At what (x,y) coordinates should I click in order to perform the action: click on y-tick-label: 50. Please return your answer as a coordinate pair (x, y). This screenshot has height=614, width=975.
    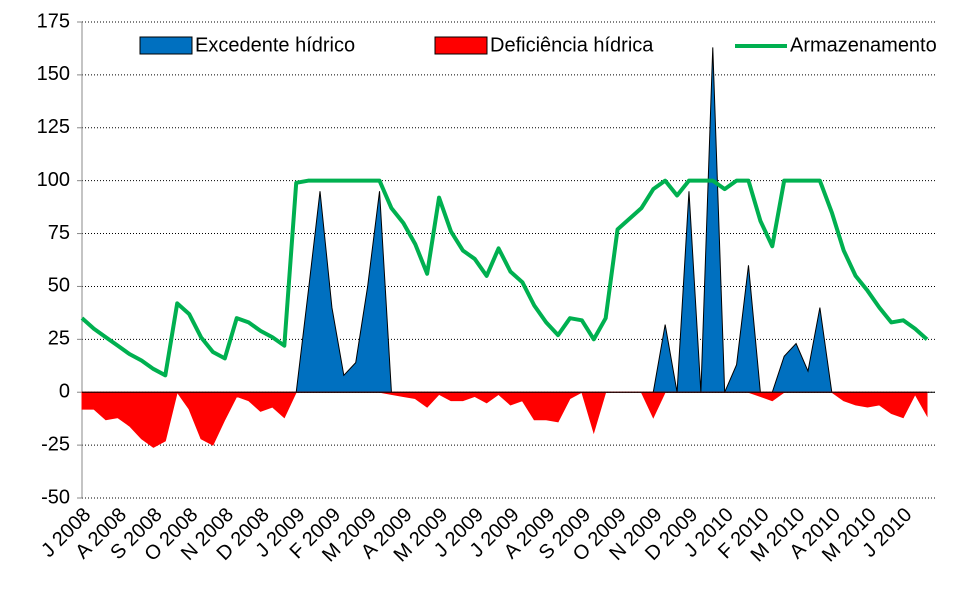
    Looking at the image, I should click on (59, 286).